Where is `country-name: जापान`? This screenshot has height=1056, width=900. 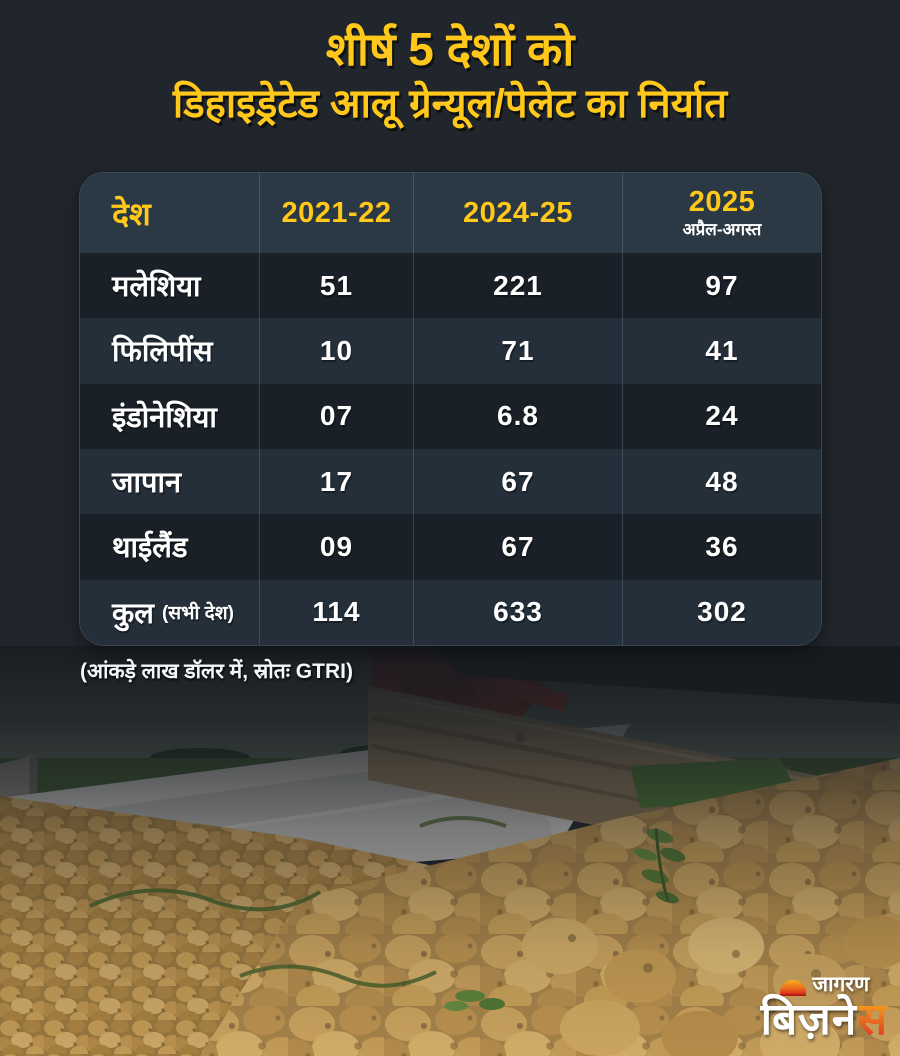 country-name: जापान is located at coordinates (147, 483).